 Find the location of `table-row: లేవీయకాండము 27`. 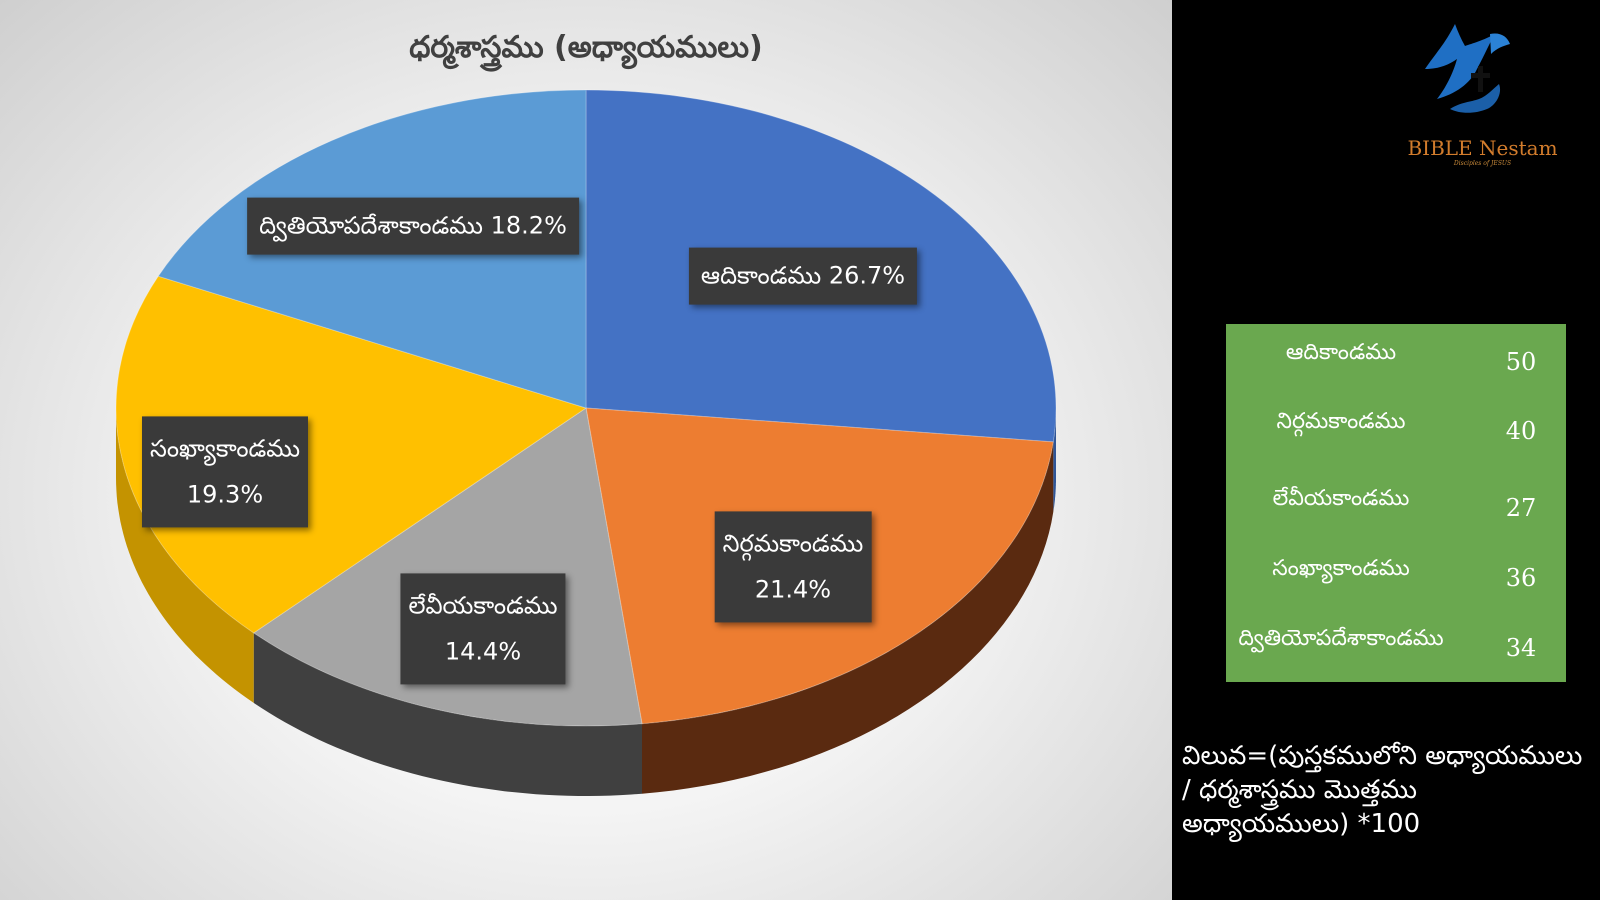

table-row: లేవీయకాండము 27 is located at coordinates (1396, 506).